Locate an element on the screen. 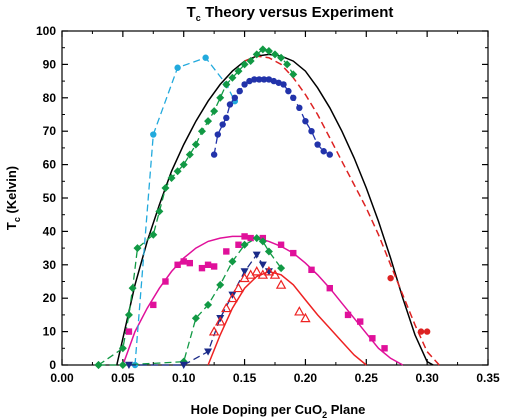  x-tick-label: 0.25 is located at coordinates (367, 378).